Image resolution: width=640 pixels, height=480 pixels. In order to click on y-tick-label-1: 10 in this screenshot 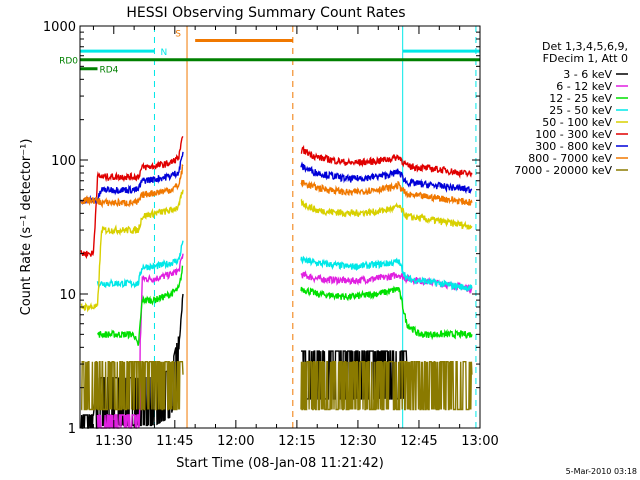, I will do `click(67, 295)`.